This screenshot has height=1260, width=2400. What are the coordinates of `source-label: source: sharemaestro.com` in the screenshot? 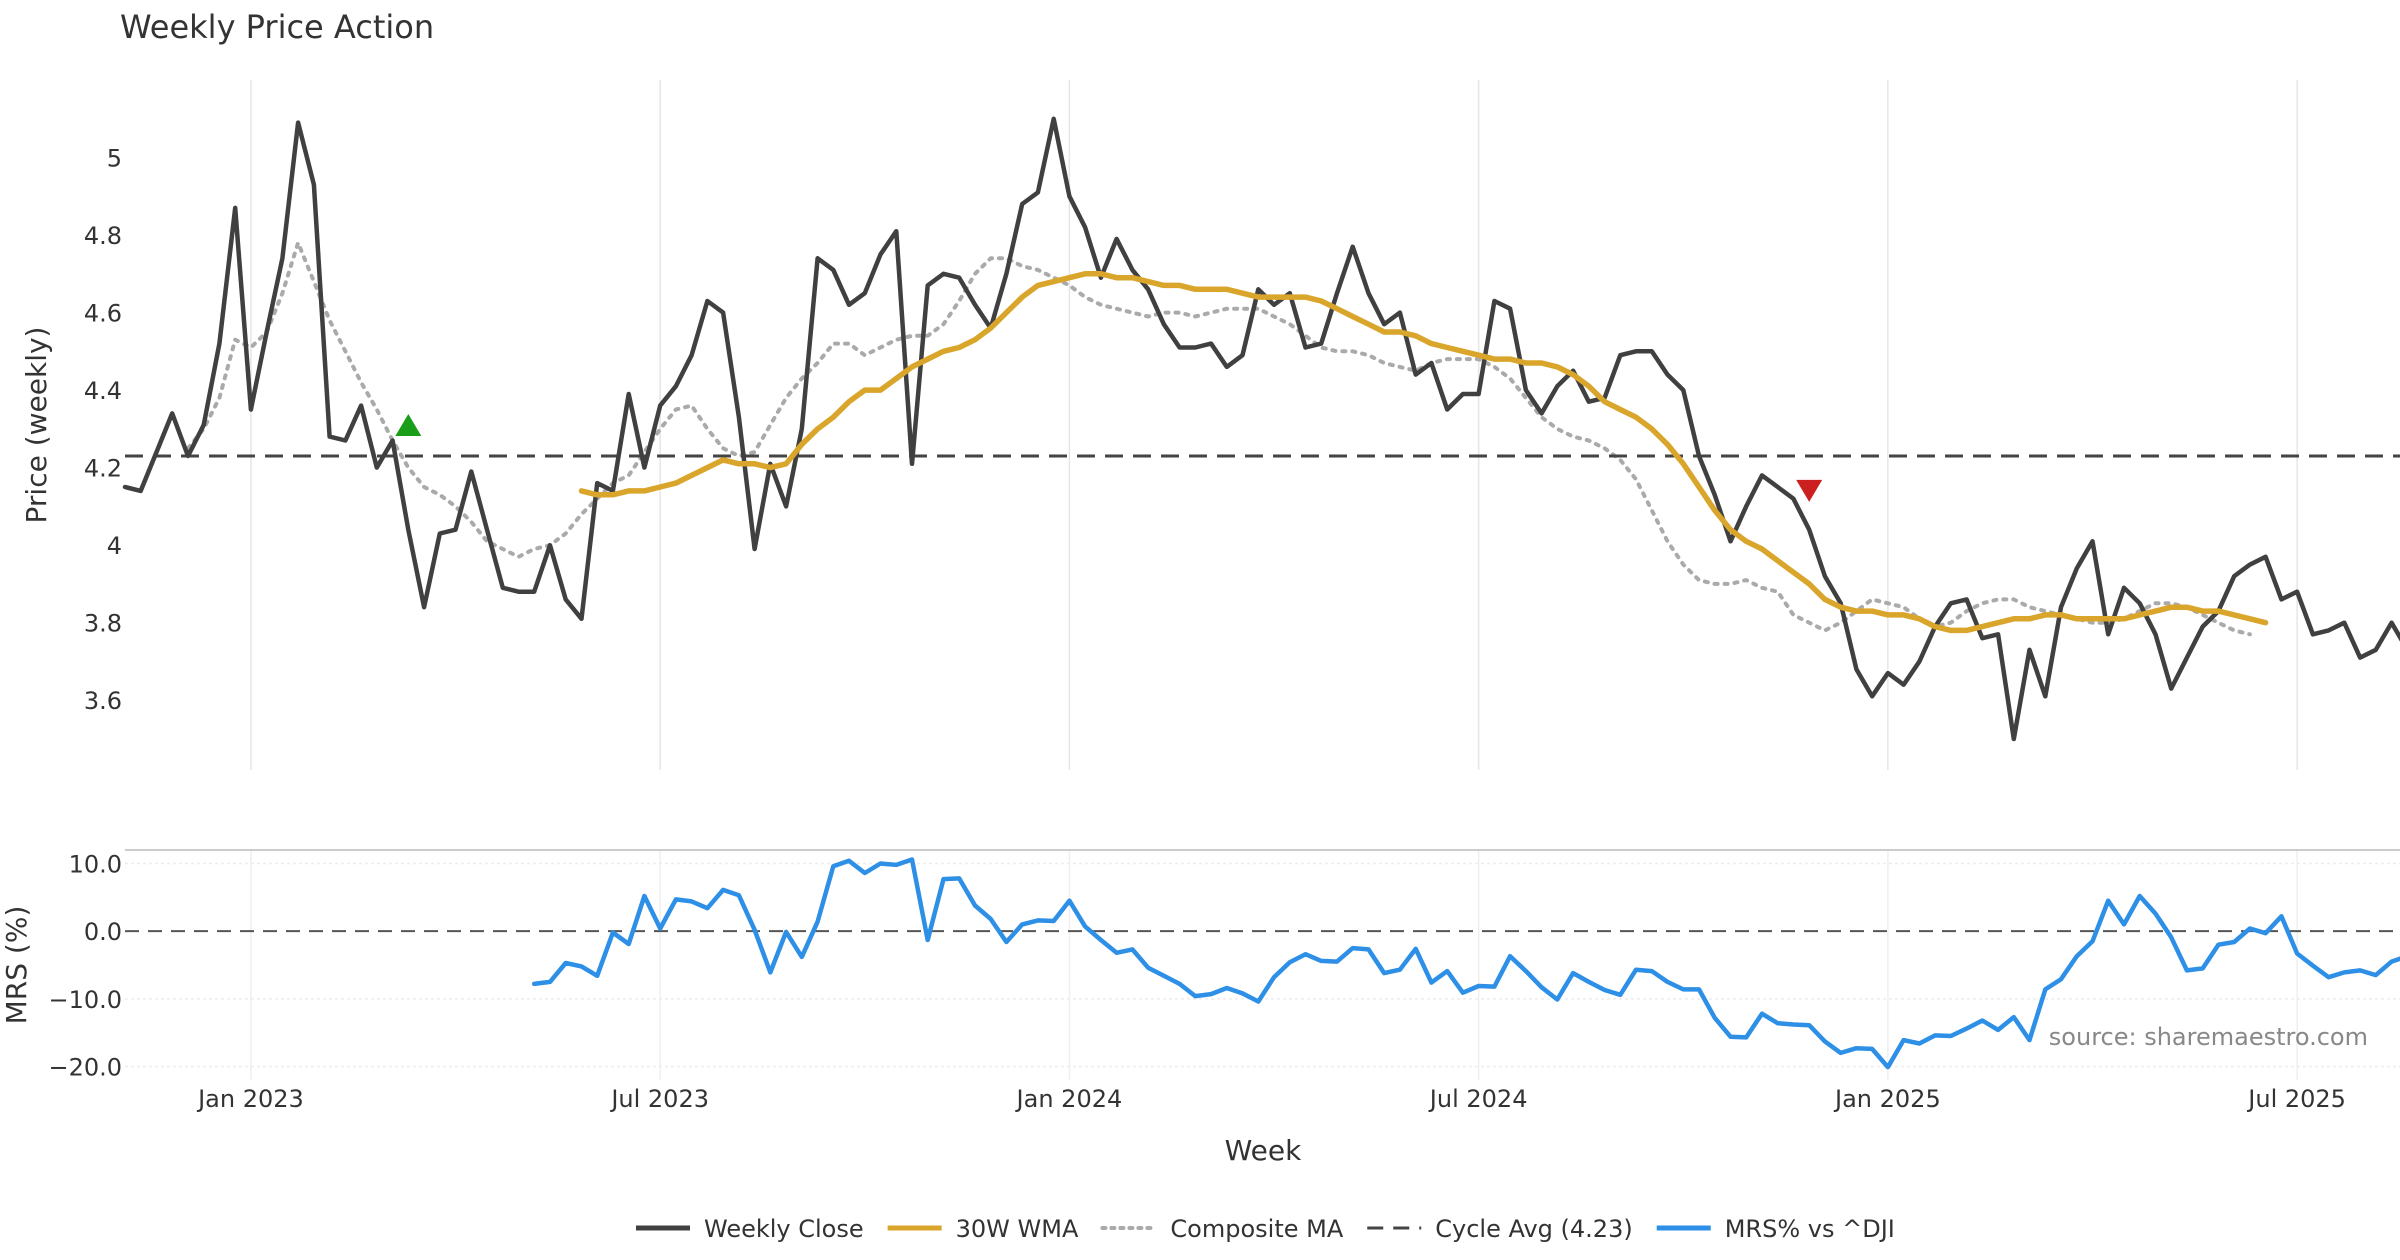 It's located at (2208, 1037).